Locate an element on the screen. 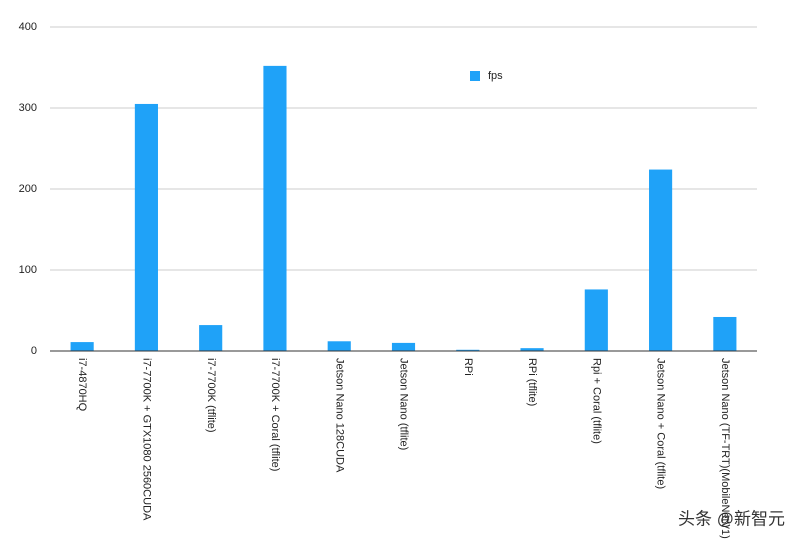  y-tick-label: 100 is located at coordinates (28, 270).